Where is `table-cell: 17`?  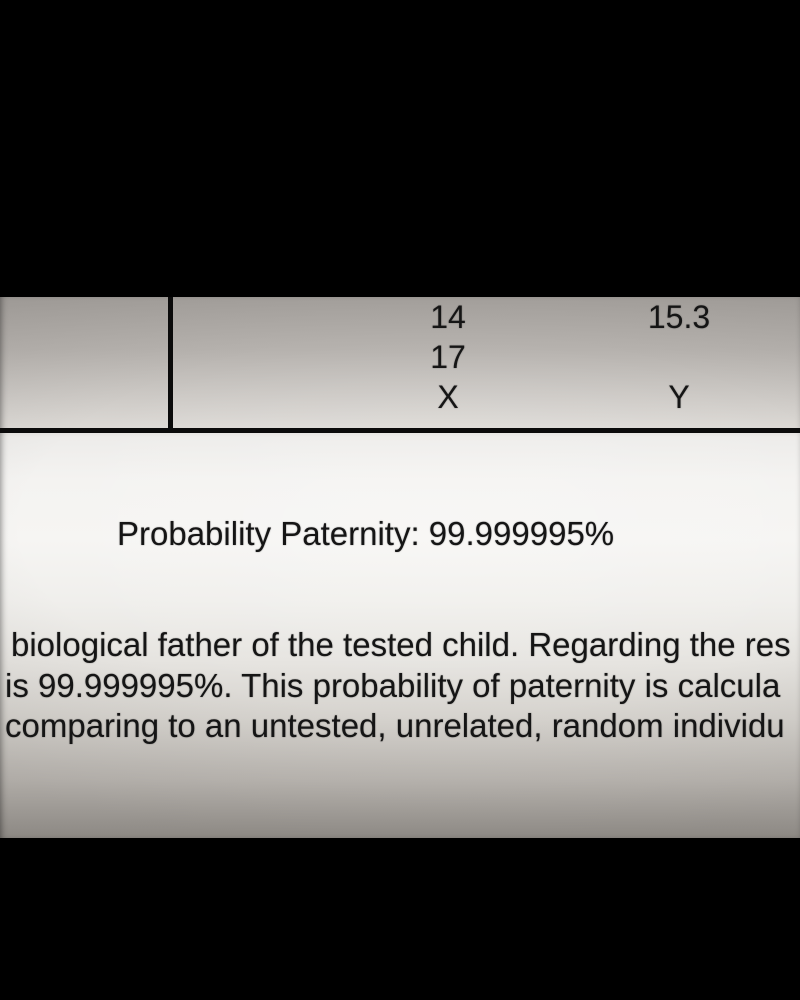
table-cell: 17 is located at coordinates (448, 357).